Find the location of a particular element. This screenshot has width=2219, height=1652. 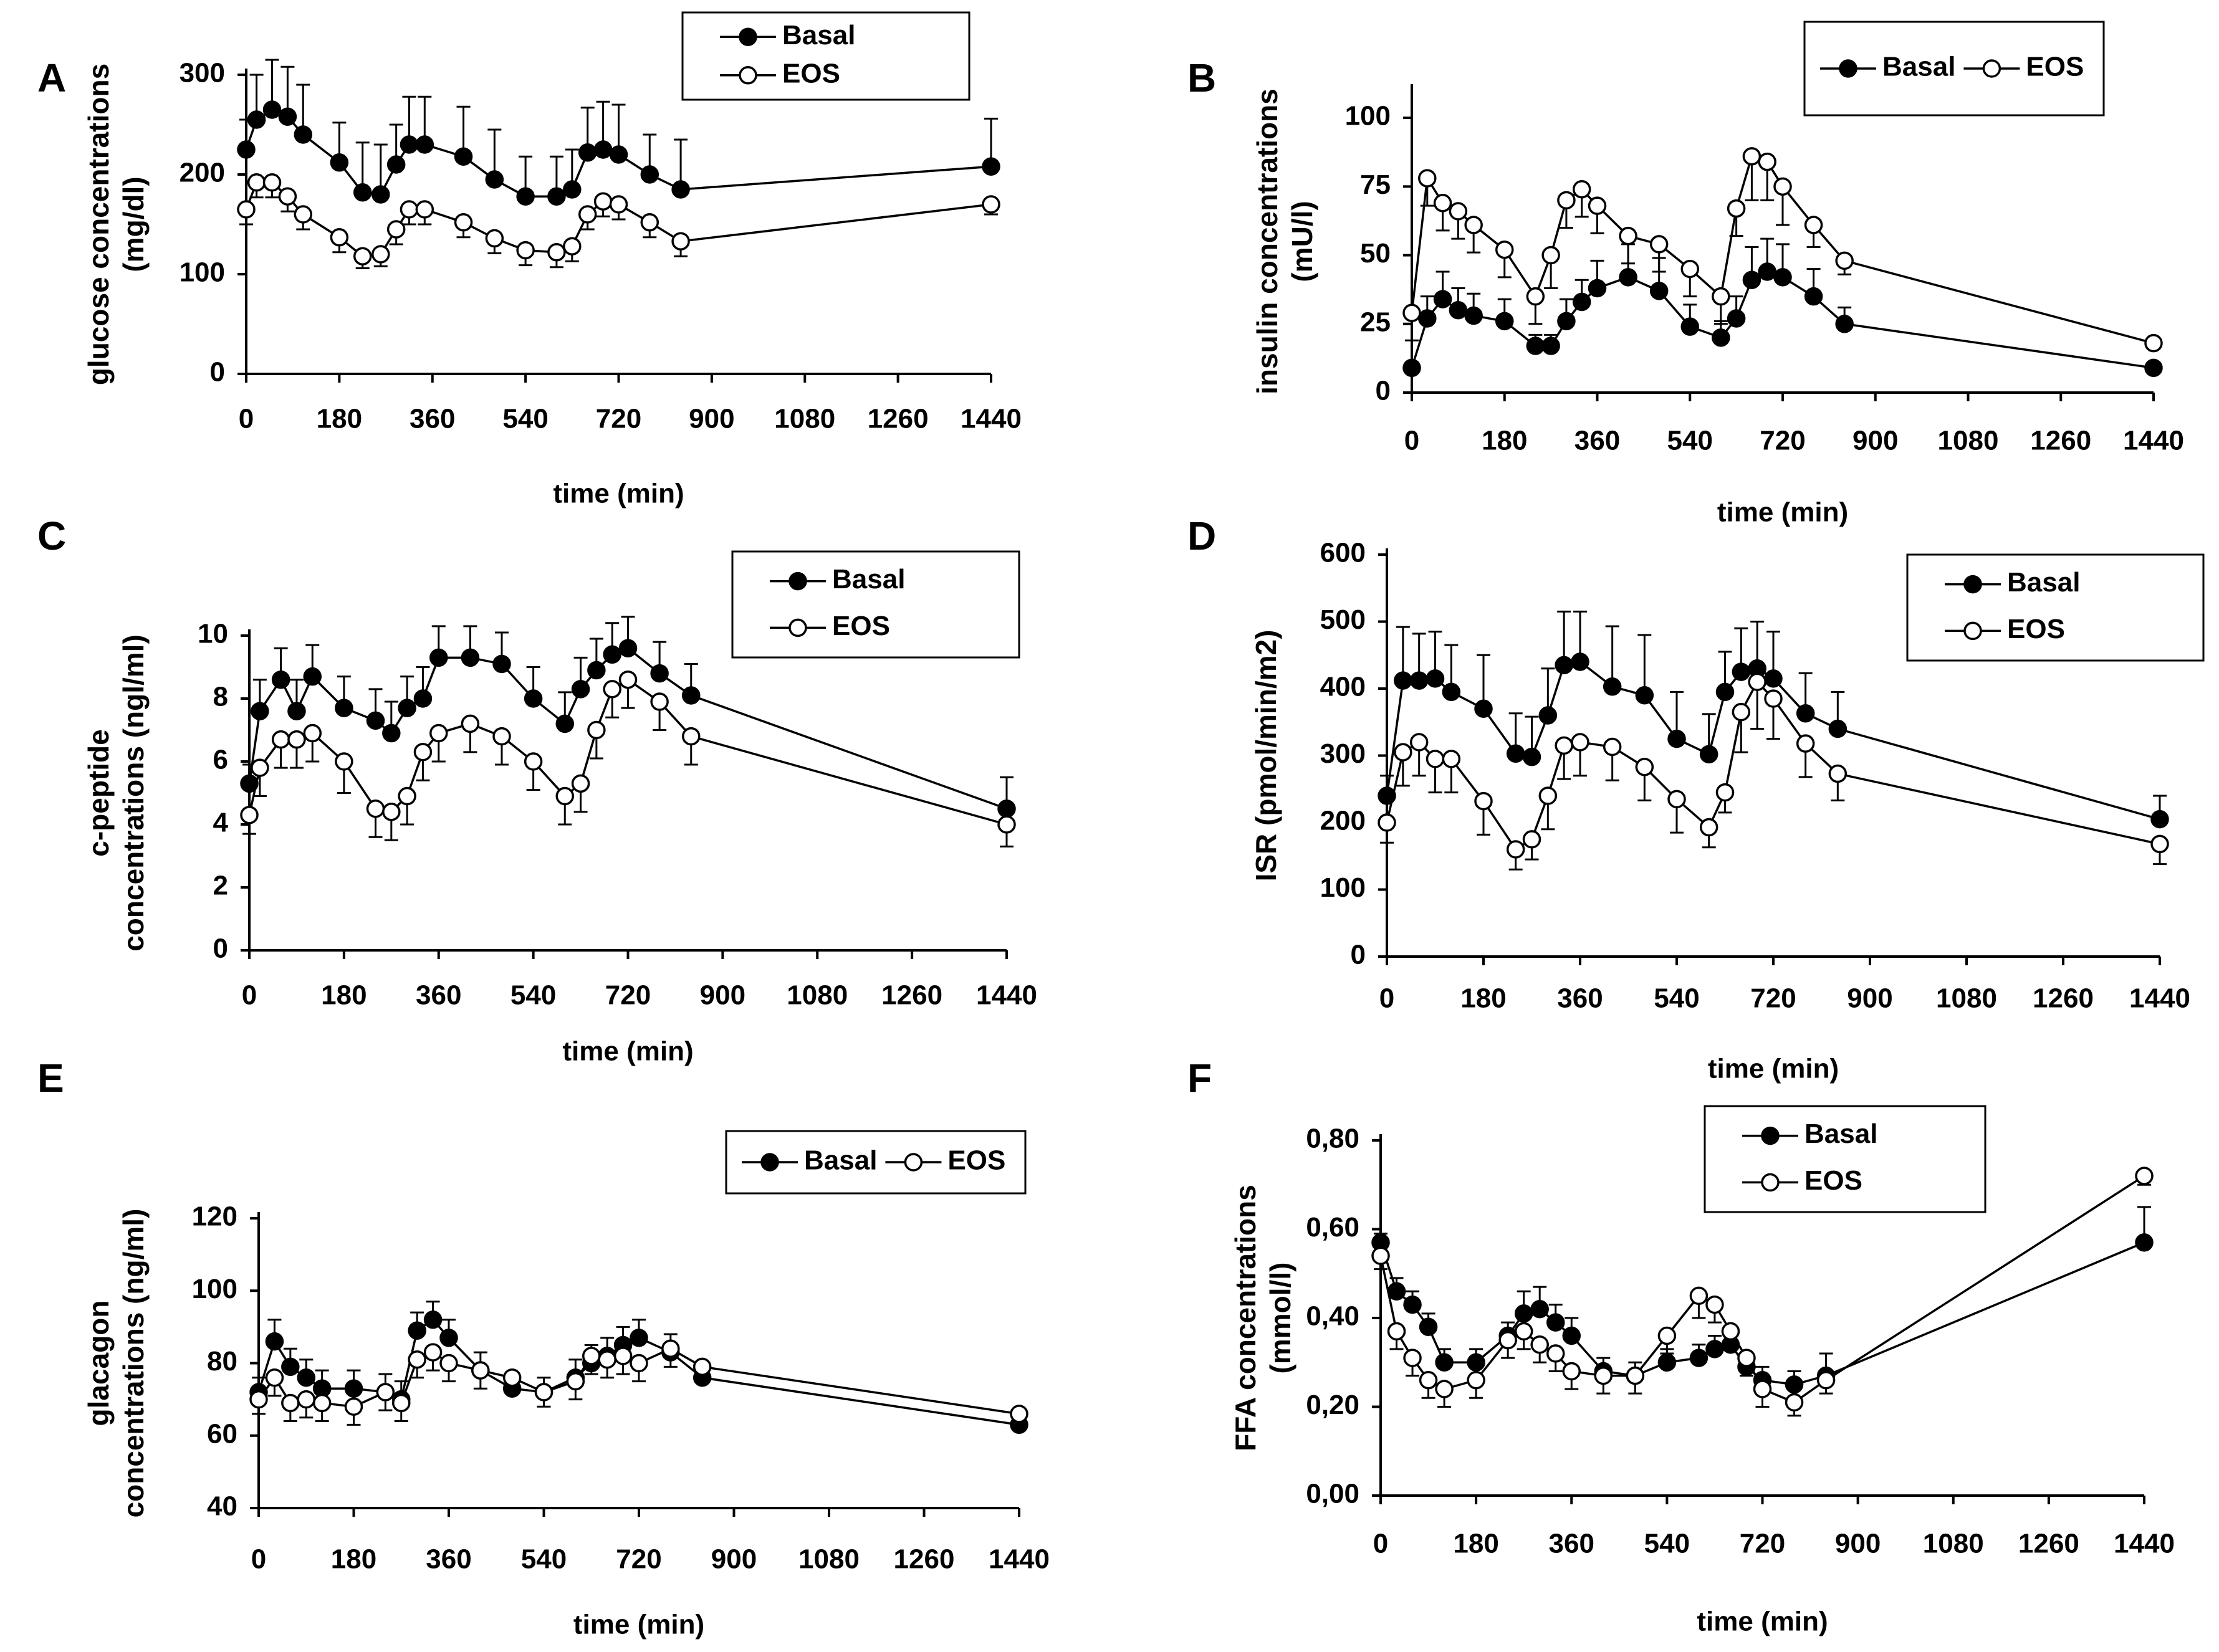

legend-marker is located at coordinates (797, 627).